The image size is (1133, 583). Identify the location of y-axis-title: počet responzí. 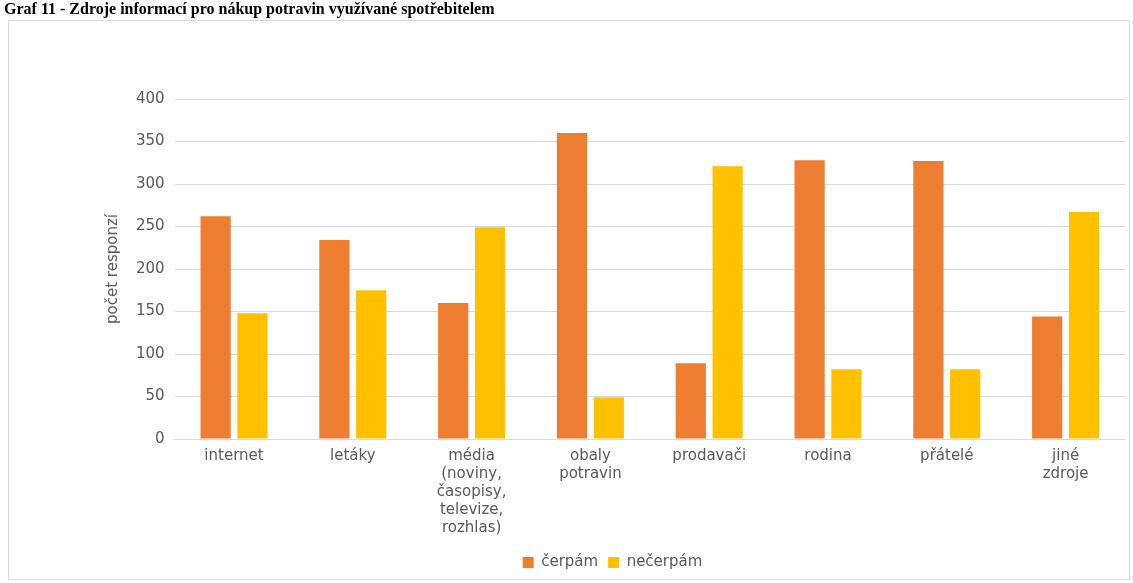
(111, 268).